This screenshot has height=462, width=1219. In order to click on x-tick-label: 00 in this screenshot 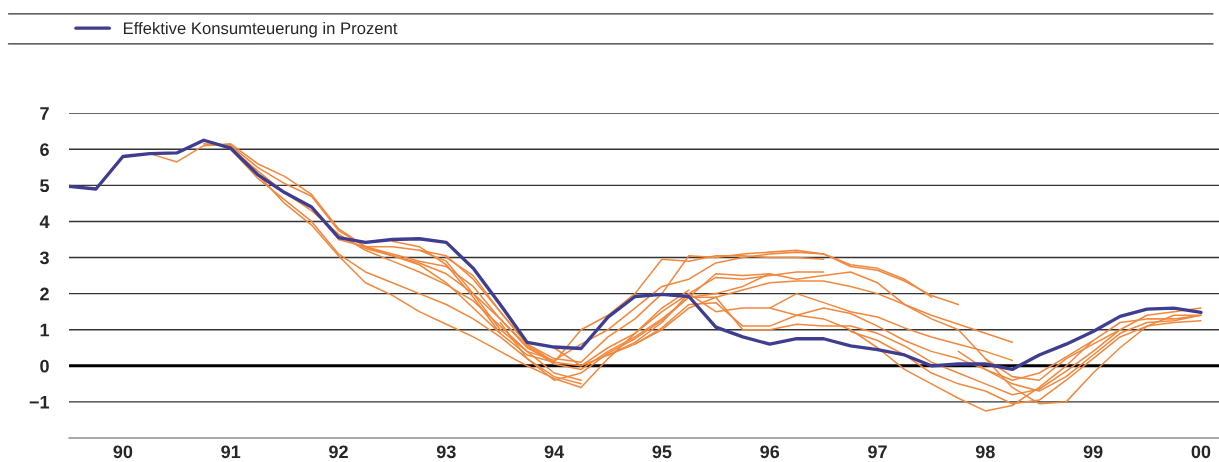, I will do `click(1201, 452)`.